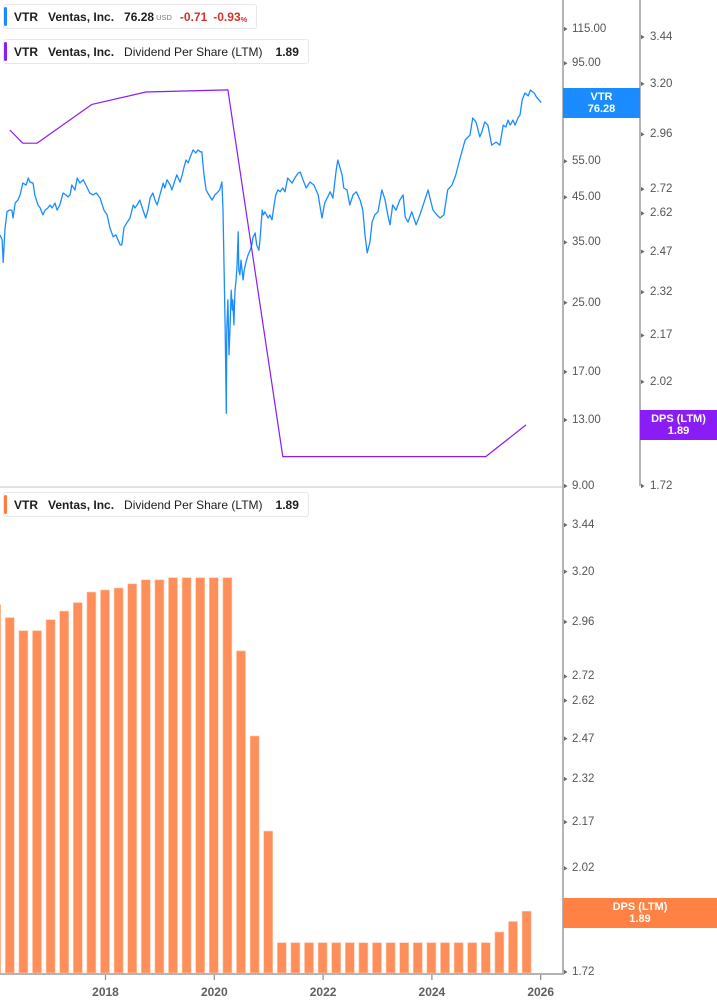 Image resolution: width=717 pixels, height=1005 pixels. I want to click on dps-tick-label: 2.47, so click(583, 738).